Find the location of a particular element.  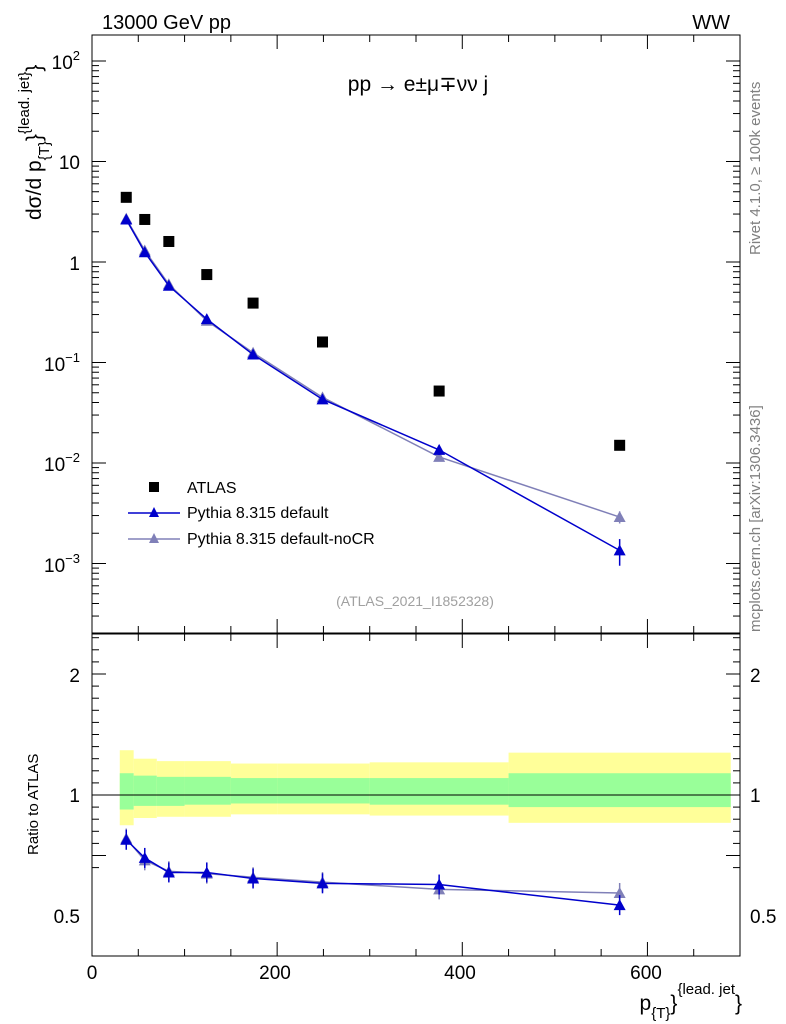

ratio-y-tick-label-2: 2 is located at coordinates (74, 676).